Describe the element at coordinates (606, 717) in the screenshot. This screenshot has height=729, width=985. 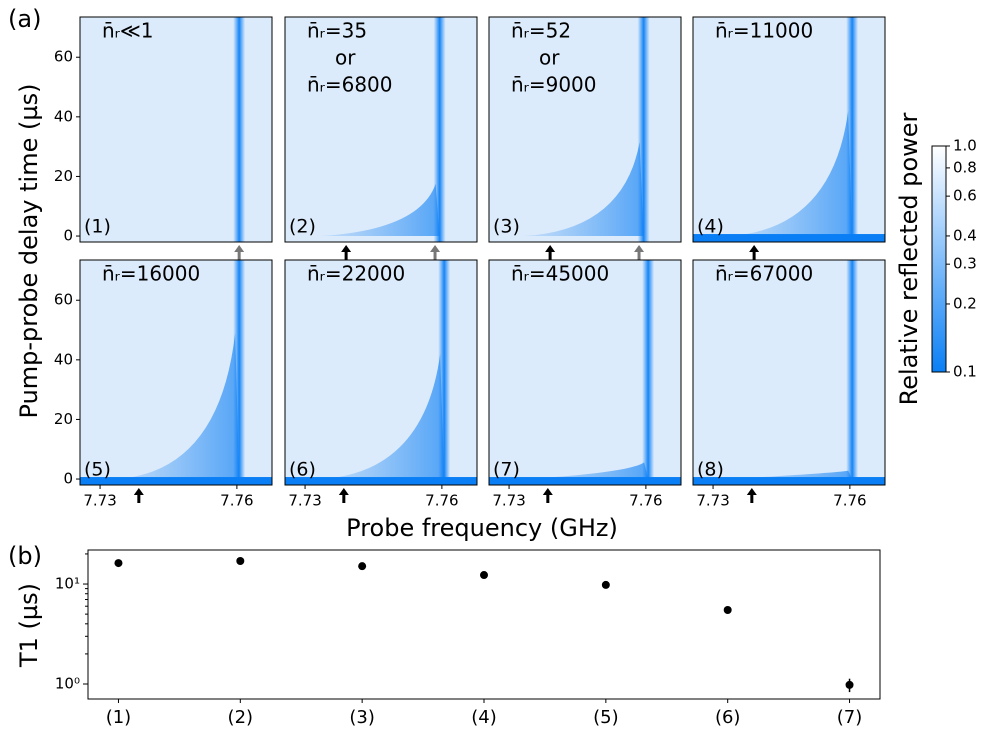
I see `x-tick-label: (5)` at that location.